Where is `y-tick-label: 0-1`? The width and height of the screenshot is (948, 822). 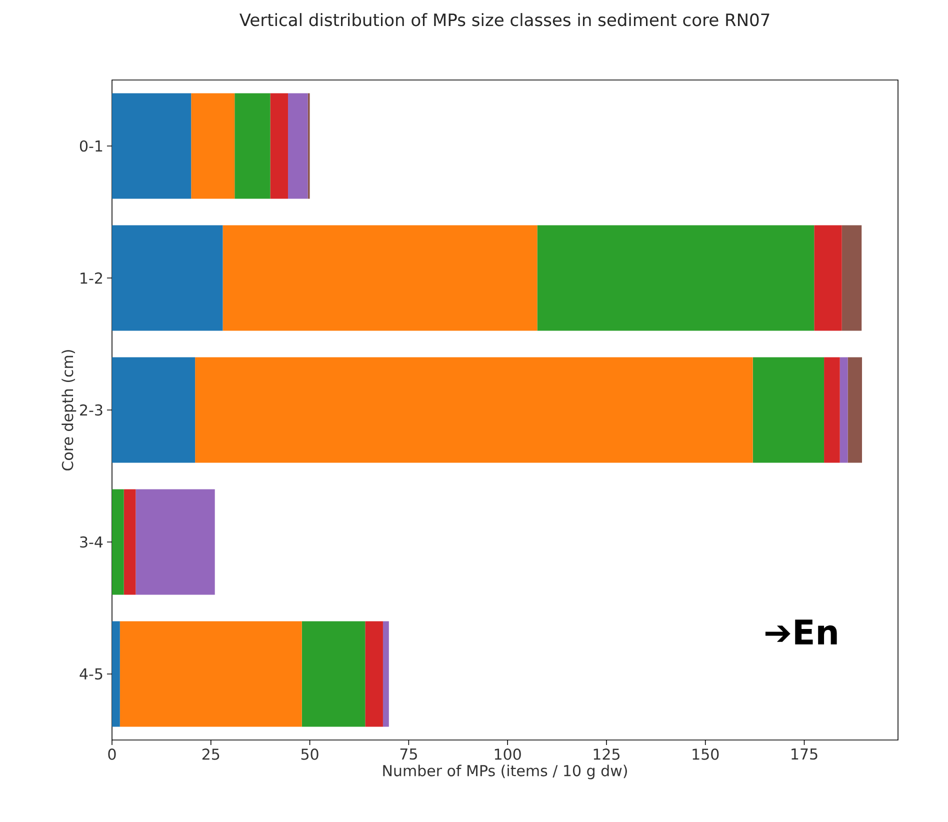
y-tick-label: 0-1 is located at coordinates (91, 146).